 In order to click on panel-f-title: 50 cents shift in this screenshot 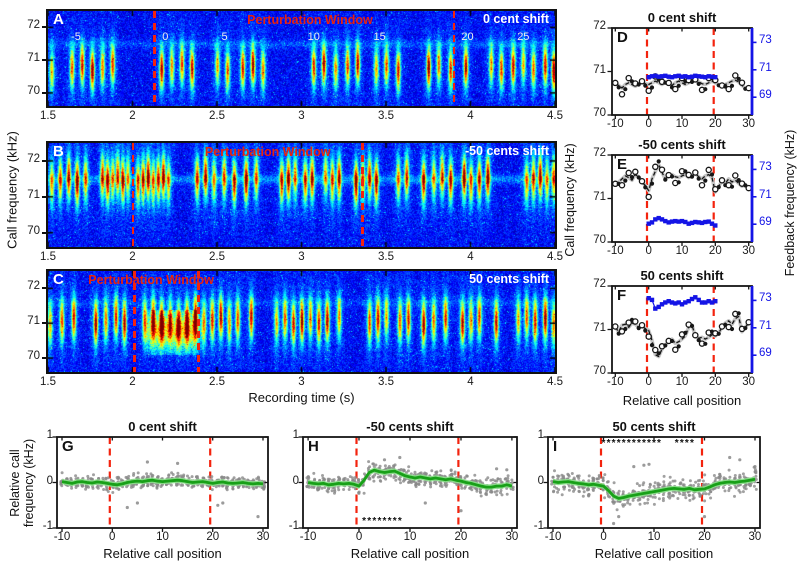, I will do `click(682, 275)`.